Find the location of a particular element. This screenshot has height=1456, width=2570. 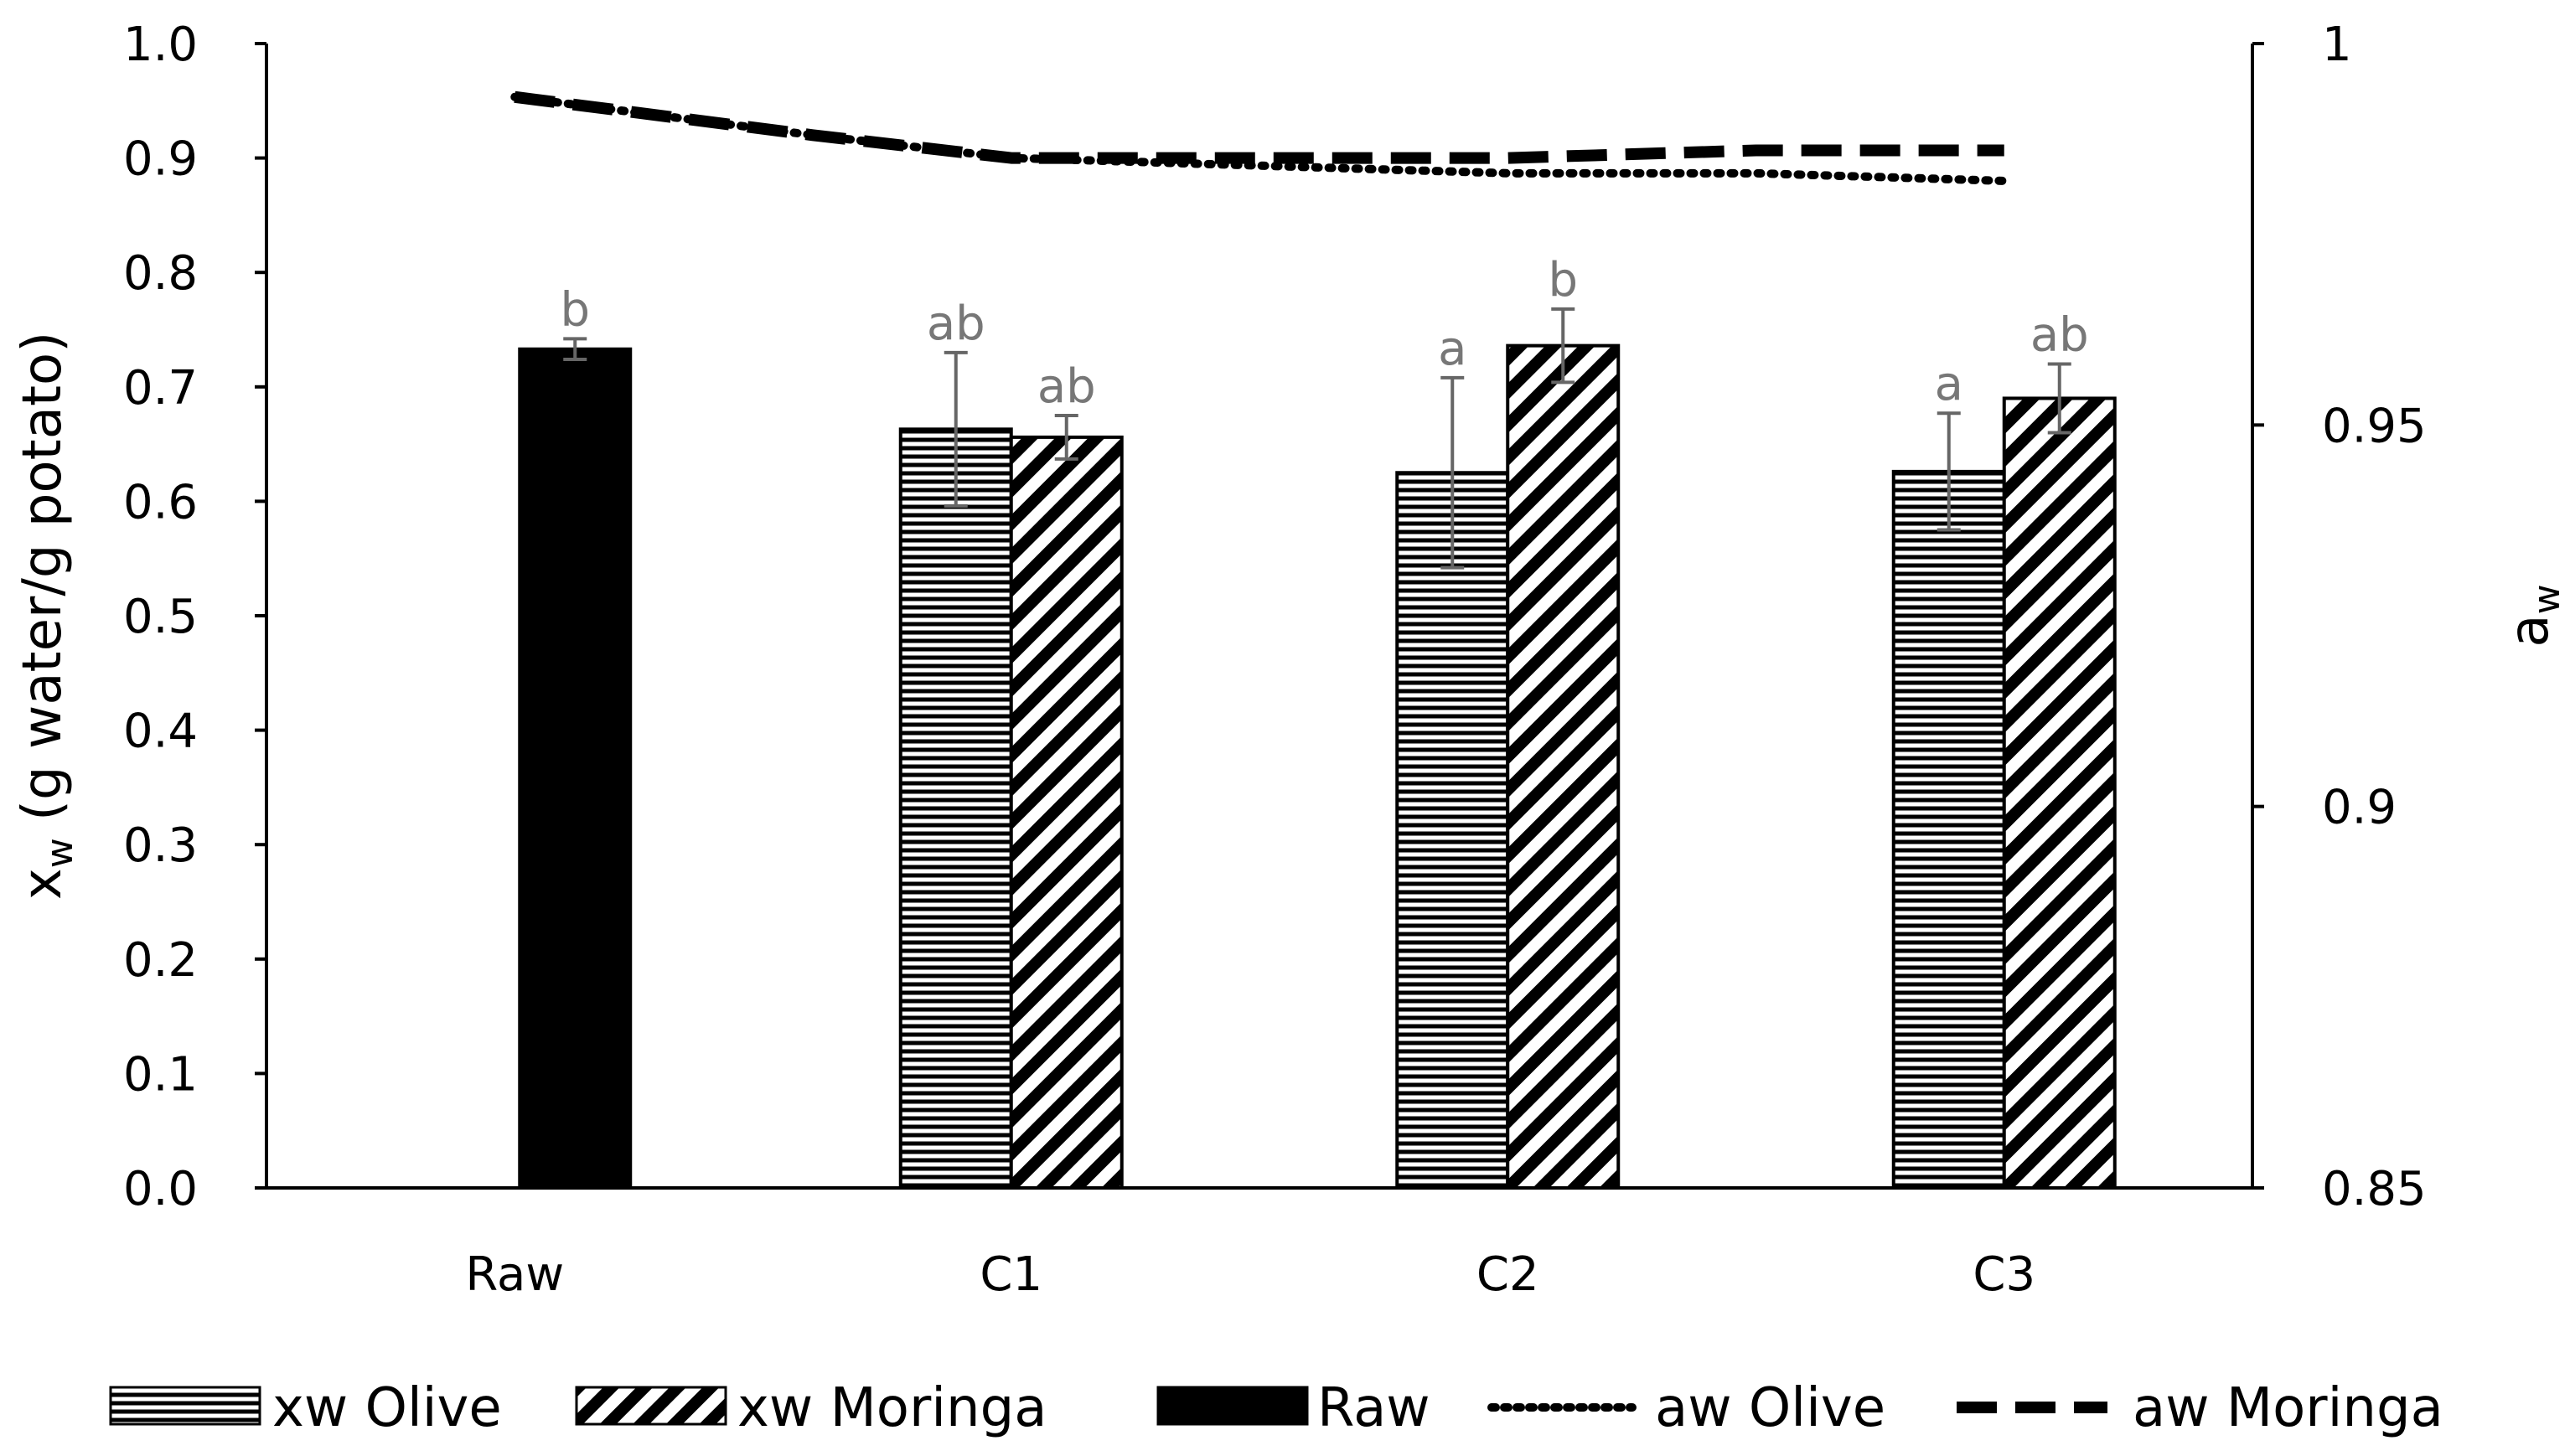

significance-letters: b ab a a ab b ab is located at coordinates (1324, 333).